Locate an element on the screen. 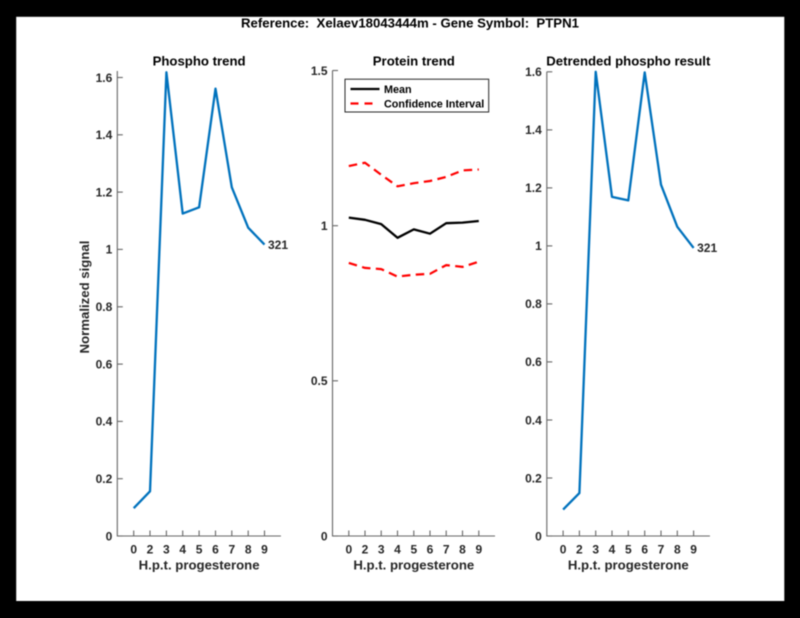  svg-text: Confidence Interval is located at coordinates (434, 104).